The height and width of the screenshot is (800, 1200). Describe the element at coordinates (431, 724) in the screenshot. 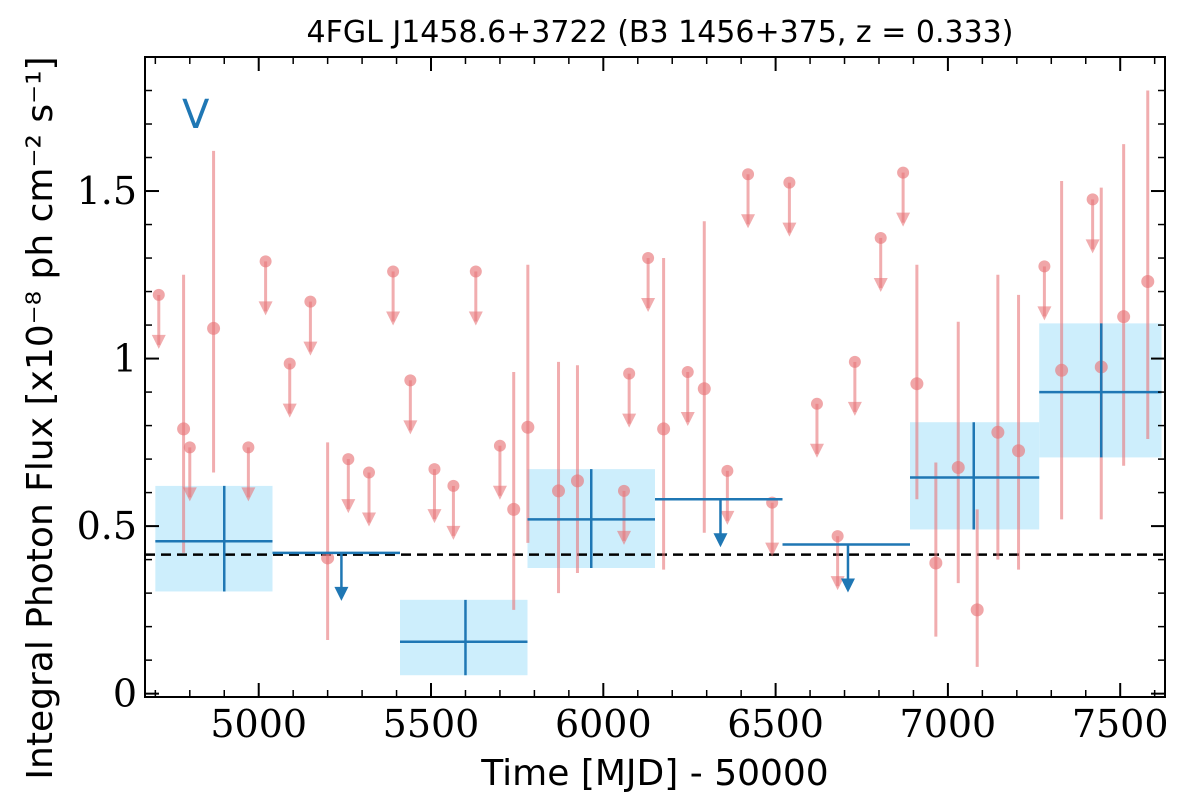

I see `x-tick-label-1: 5500` at that location.